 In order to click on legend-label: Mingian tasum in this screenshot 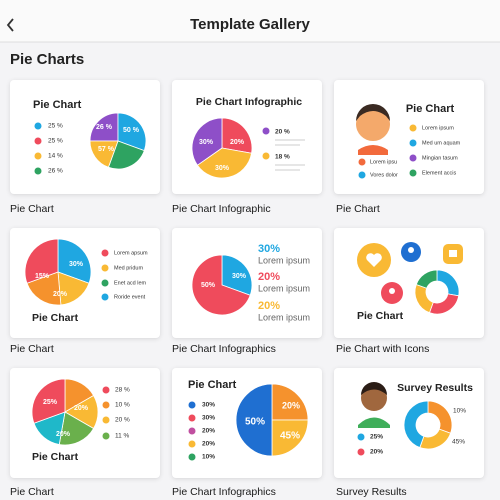, I will do `click(440, 158)`.